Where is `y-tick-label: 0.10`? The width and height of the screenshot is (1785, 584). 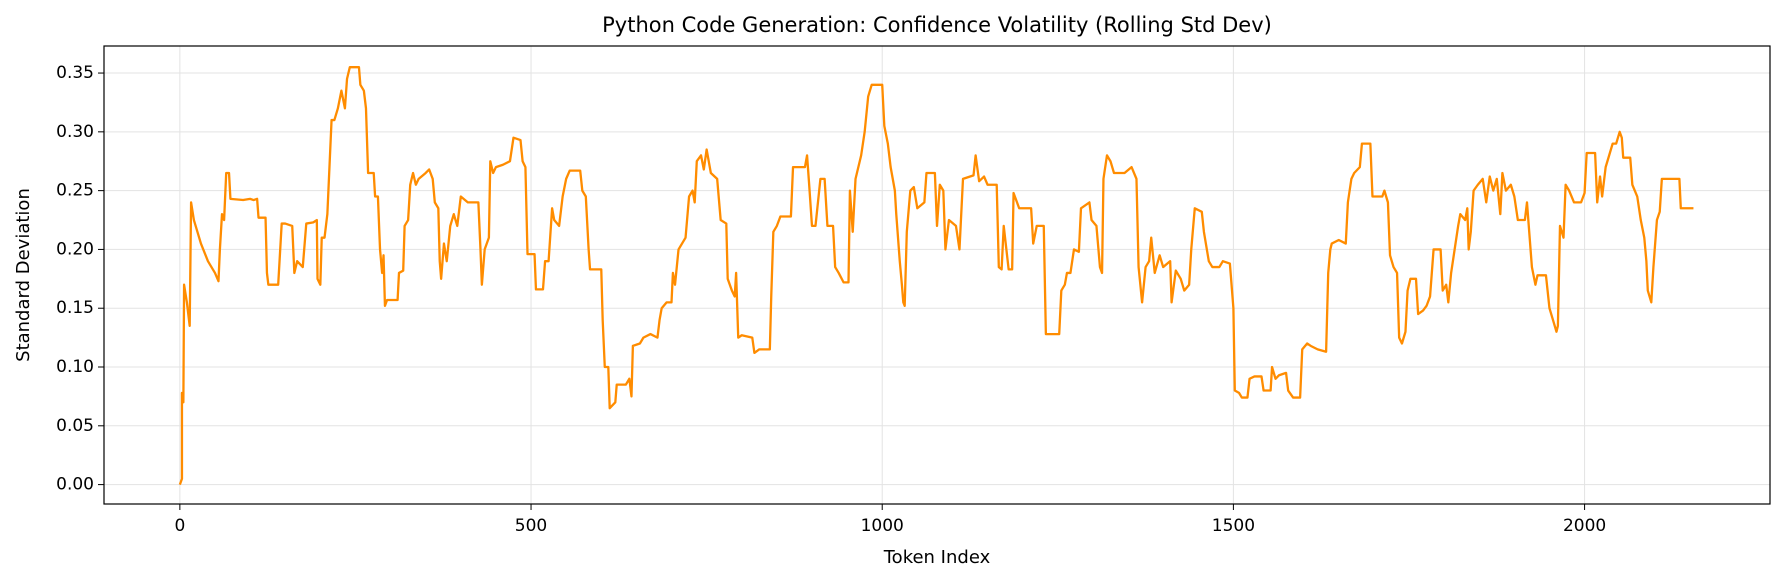 y-tick-label: 0.10 is located at coordinates (75, 367).